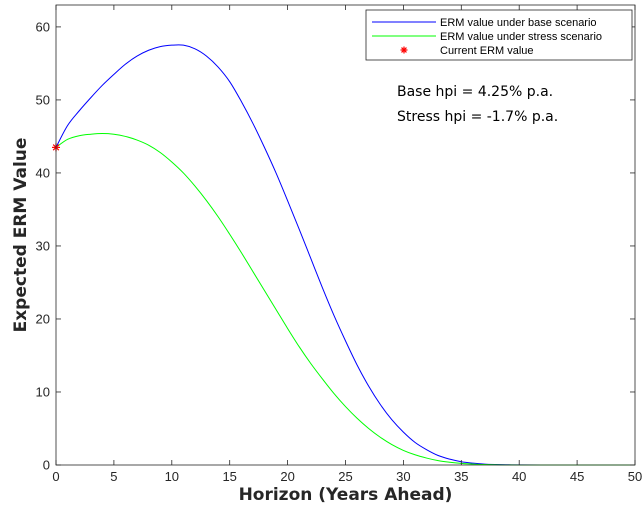  Describe the element at coordinates (43, 172) in the screenshot. I see `y-tick-label: 40` at that location.